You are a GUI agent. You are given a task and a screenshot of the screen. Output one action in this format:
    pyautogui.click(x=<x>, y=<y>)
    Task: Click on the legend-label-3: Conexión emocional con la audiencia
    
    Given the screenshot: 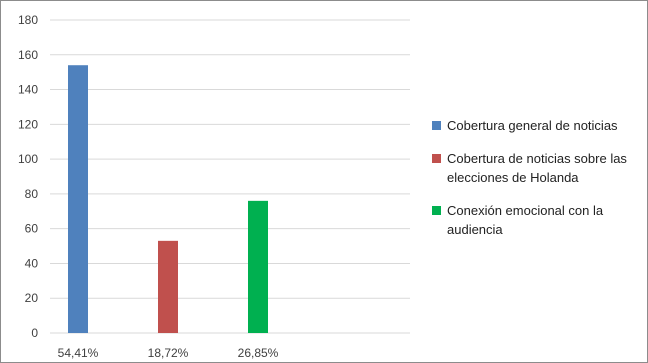 What is the action you would take?
    pyautogui.click(x=525, y=220)
    